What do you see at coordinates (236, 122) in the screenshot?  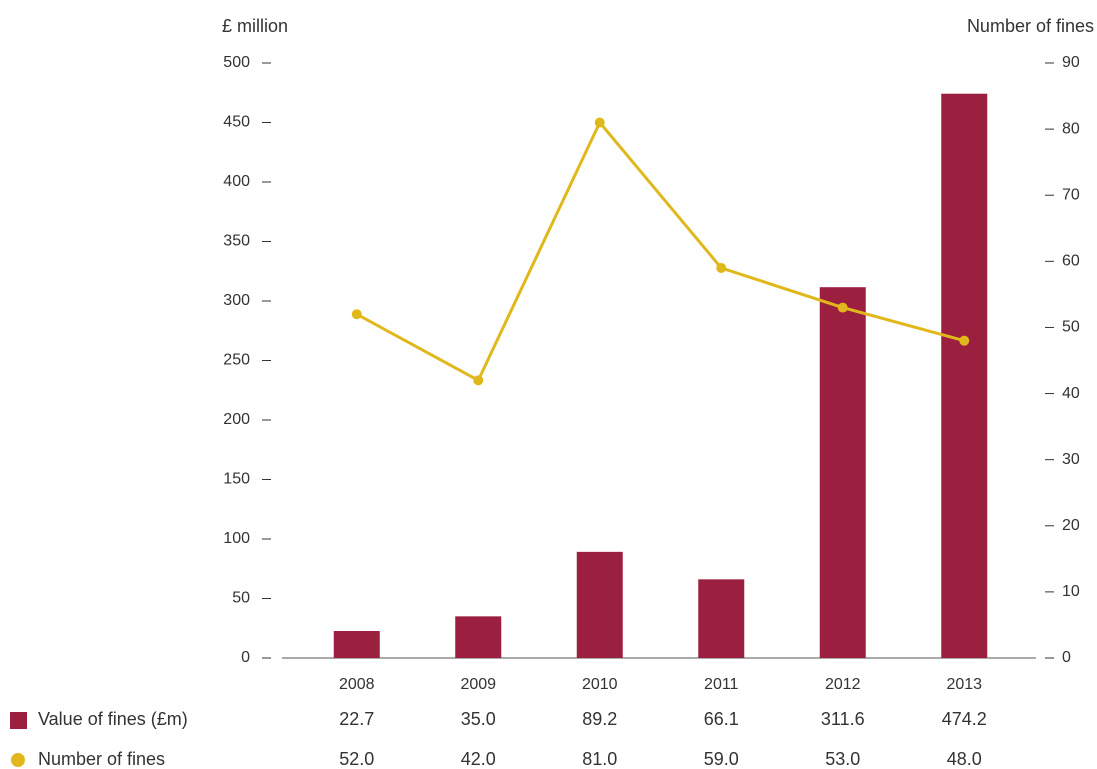 I see `y-tick-label: 450` at bounding box center [236, 122].